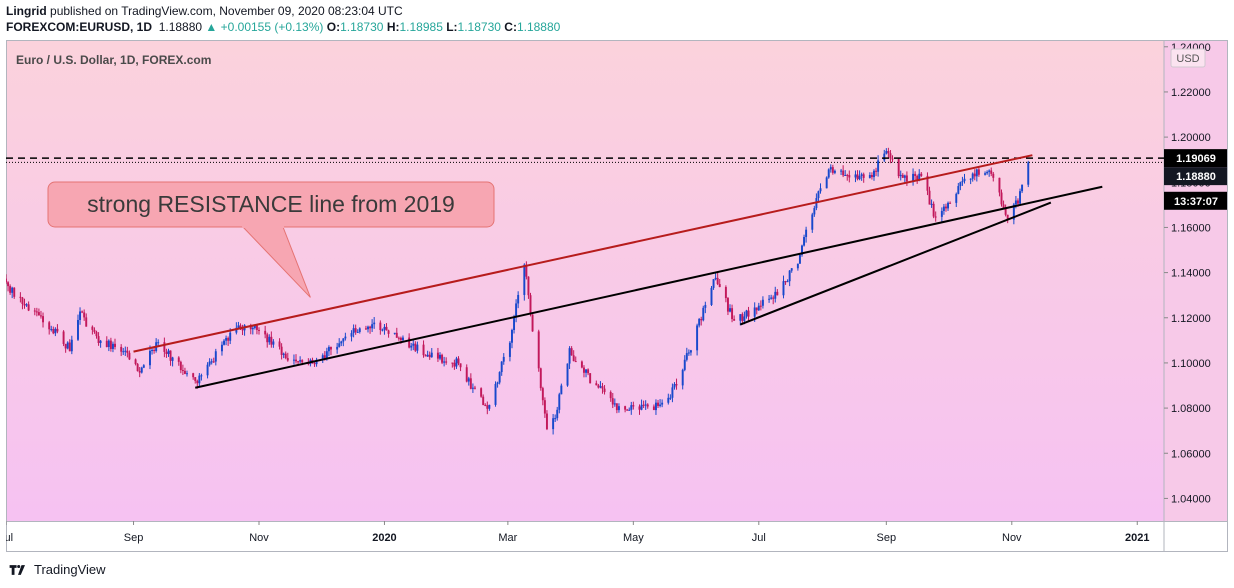 The height and width of the screenshot is (588, 1234). What do you see at coordinates (578, 532) in the screenshot?
I see `time-axis: Jul Sep Nov 2020 Mar May Jul Sep Nov 2021` at bounding box center [578, 532].